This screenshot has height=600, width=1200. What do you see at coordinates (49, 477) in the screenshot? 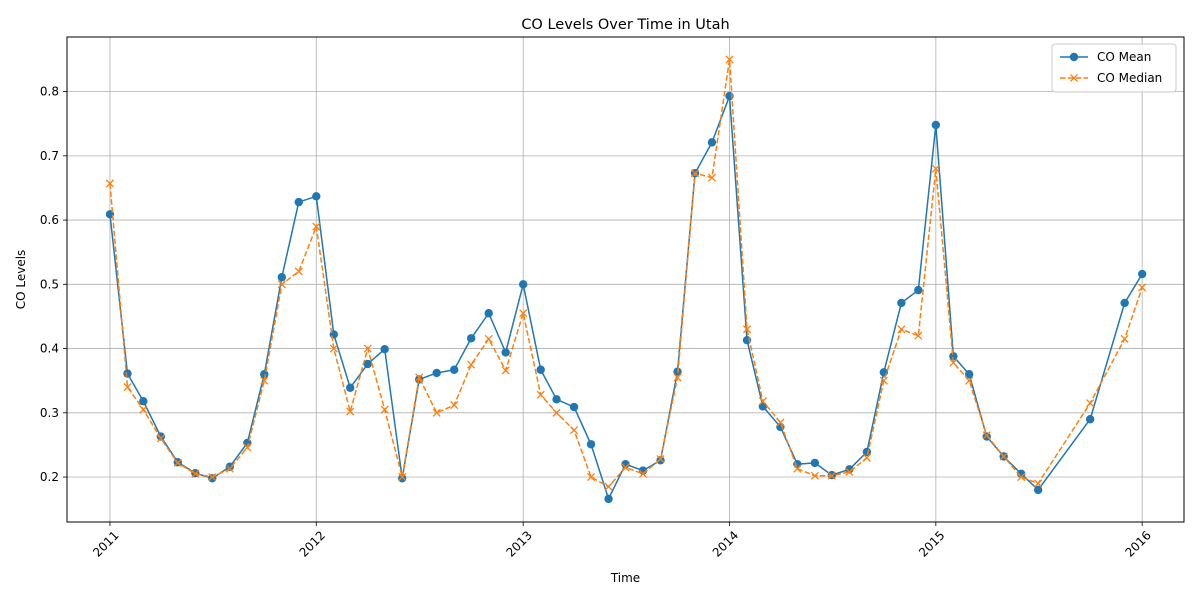
I see `y-tick-label: 0.2` at bounding box center [49, 477].